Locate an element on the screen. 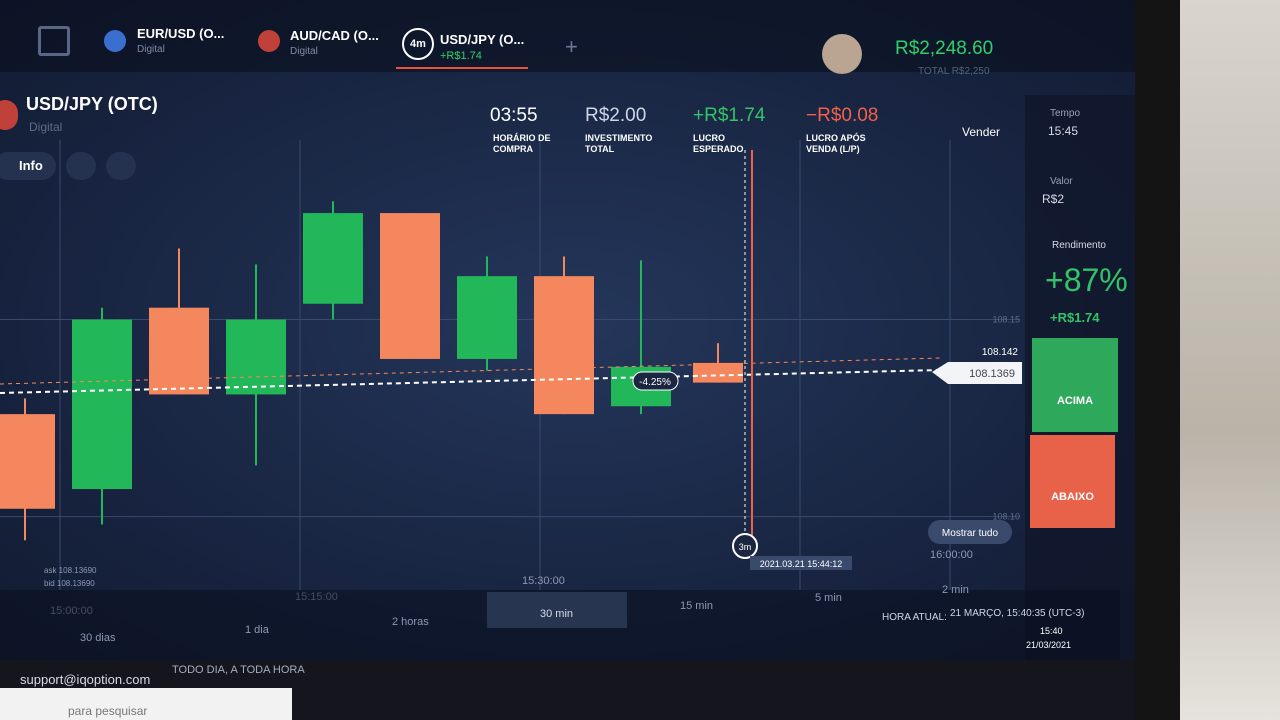  y-tick-label: 108.15 is located at coordinates (1006, 320).